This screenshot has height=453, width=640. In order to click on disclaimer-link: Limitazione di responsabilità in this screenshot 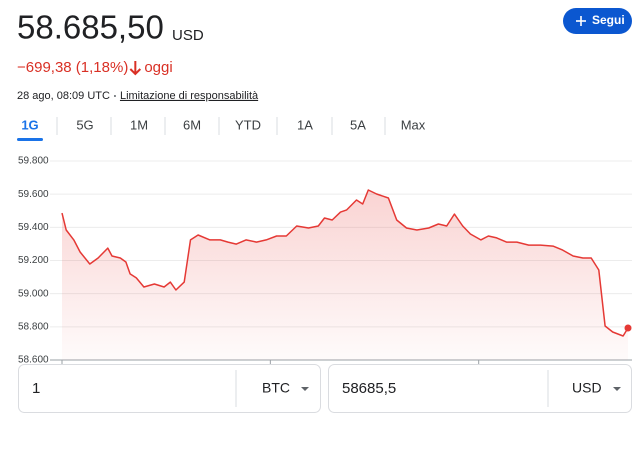, I will do `click(189, 96)`.